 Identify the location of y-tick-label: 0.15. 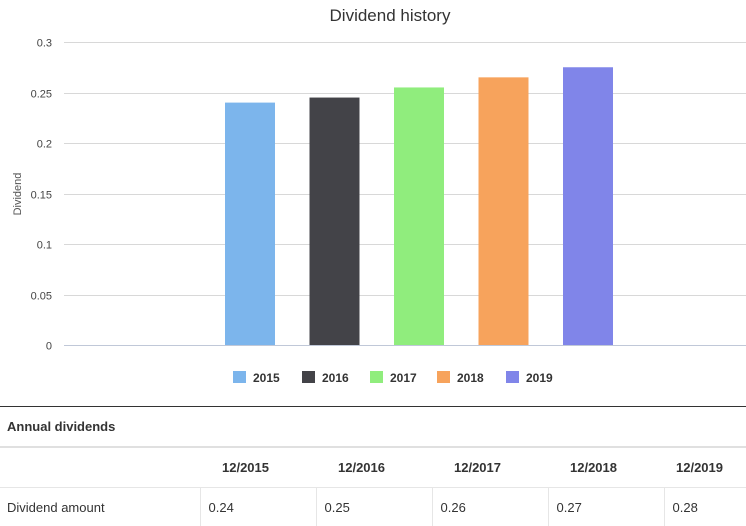
(41, 196).